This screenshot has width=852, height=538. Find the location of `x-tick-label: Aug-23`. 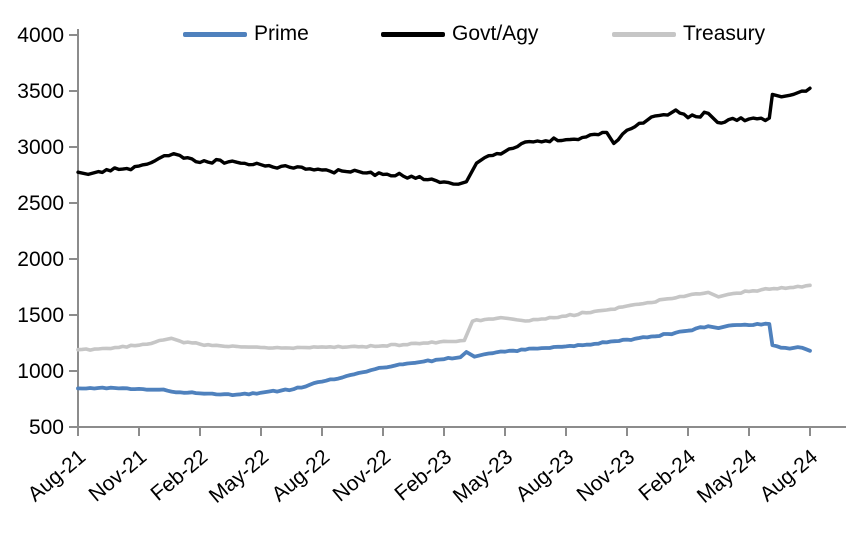

x-tick-label: Aug-23 is located at coordinates (545, 475).